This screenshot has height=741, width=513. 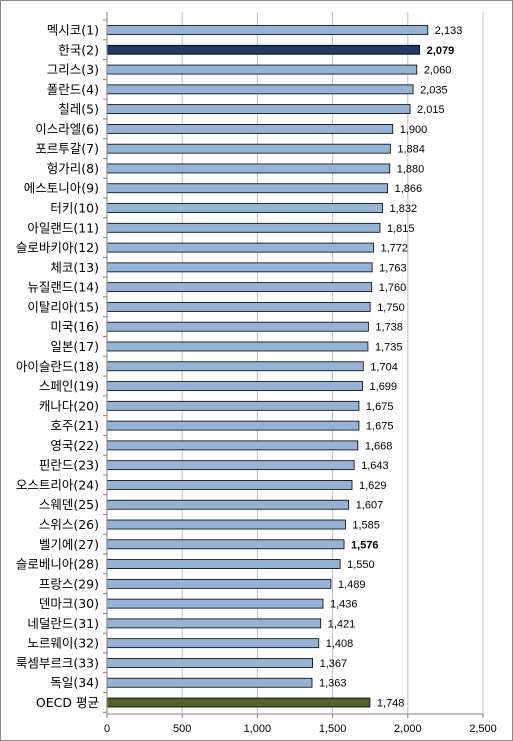 What do you see at coordinates (361, 565) in the screenshot?
I see `value-label: 1,550` at bounding box center [361, 565].